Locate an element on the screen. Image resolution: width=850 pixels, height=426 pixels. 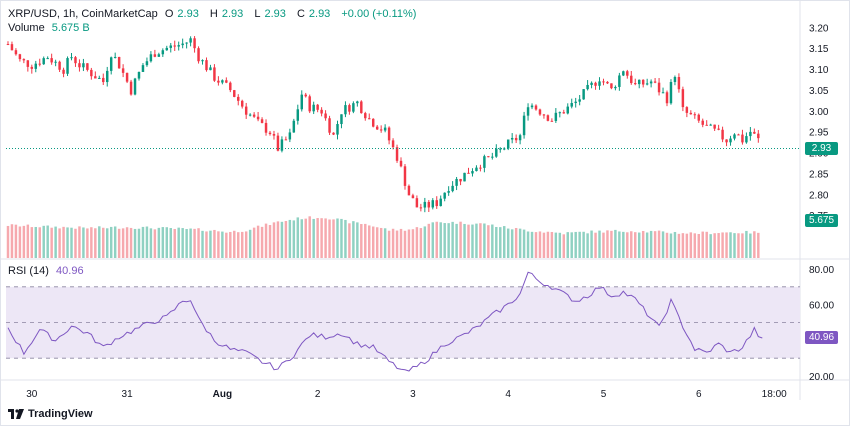
change-value: +0.00 (+0.11%) is located at coordinates (379, 14).